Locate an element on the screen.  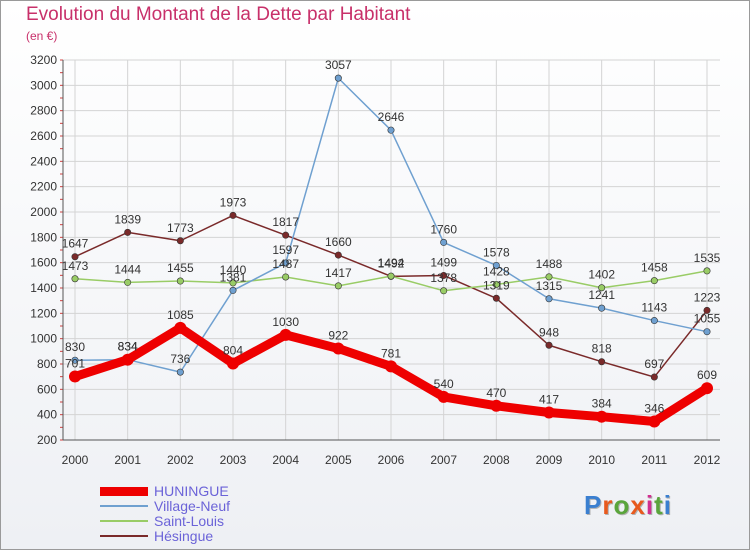
x-tick-label: 2012 is located at coordinates (707, 460).